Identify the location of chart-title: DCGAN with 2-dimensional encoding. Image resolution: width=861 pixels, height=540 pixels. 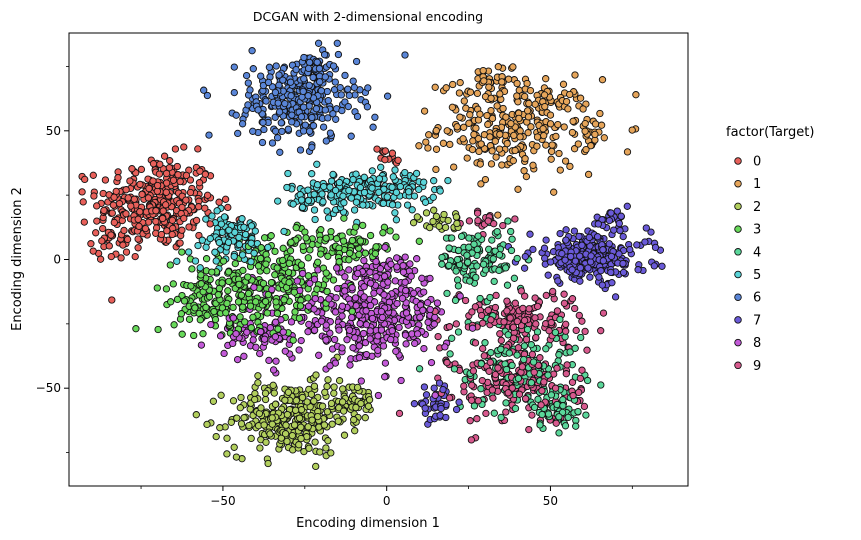
(368, 16).